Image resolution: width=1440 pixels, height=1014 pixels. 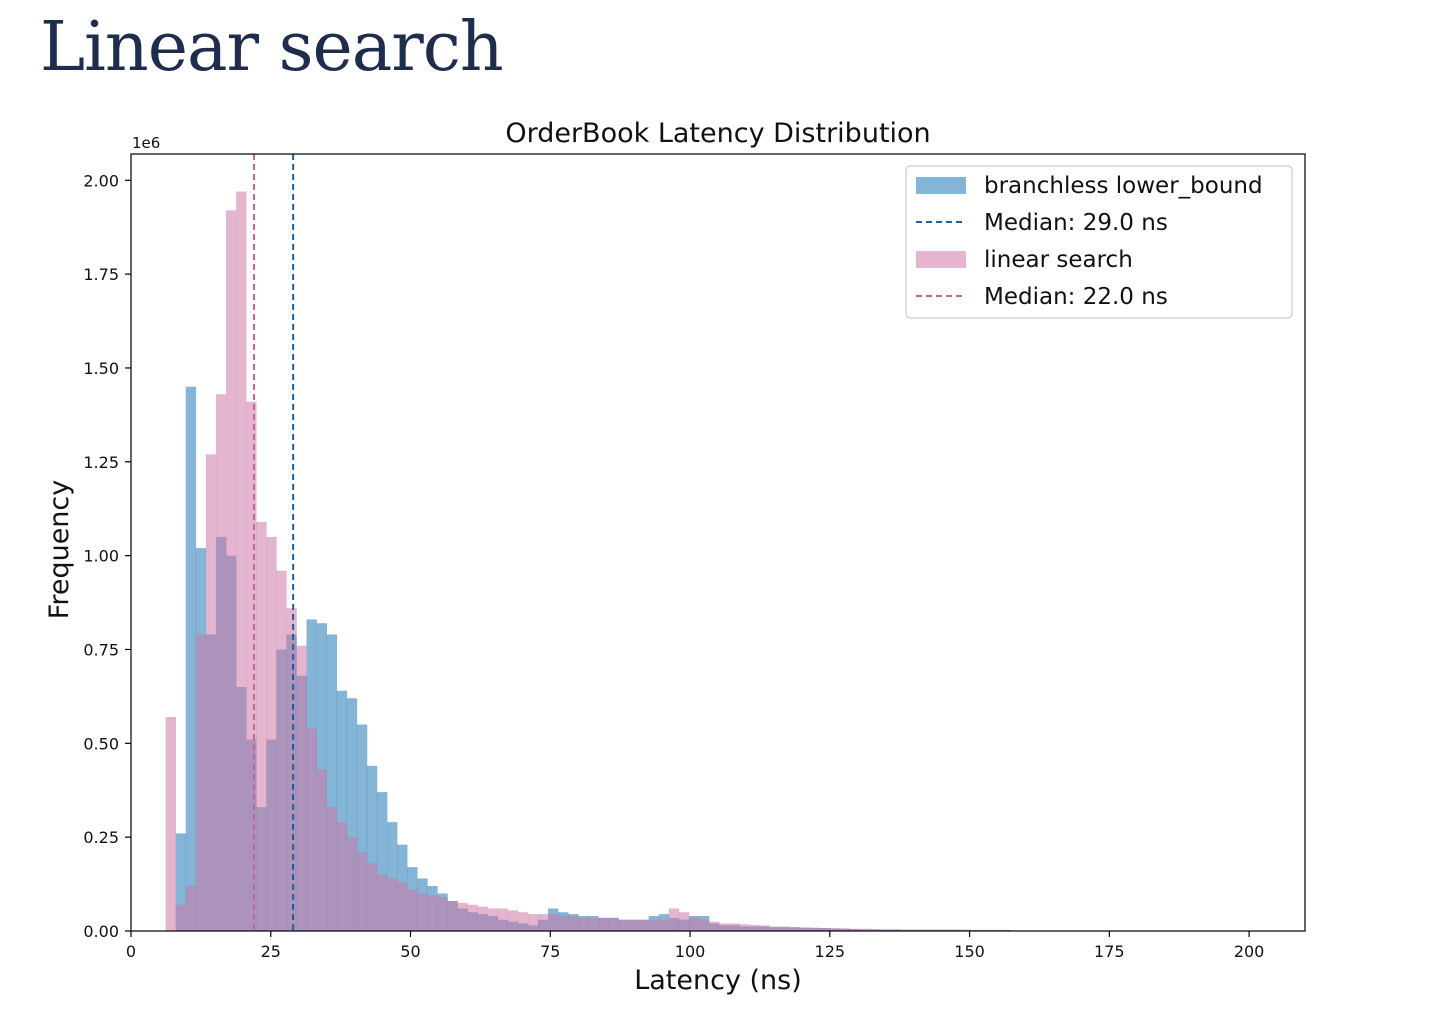 What do you see at coordinates (59, 550) in the screenshot?
I see `y-axis-label: Frequency` at bounding box center [59, 550].